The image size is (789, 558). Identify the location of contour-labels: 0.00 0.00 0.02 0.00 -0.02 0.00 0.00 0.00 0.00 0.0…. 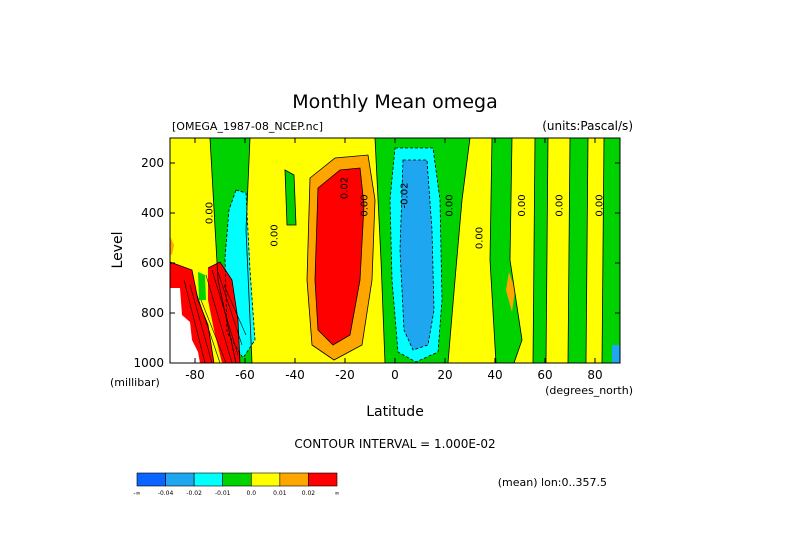
(405, 213).